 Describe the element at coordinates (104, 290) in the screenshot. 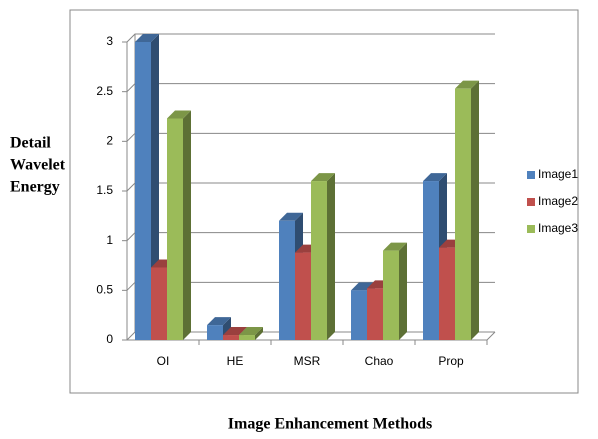

I see `y-tick-label: 0.5` at that location.